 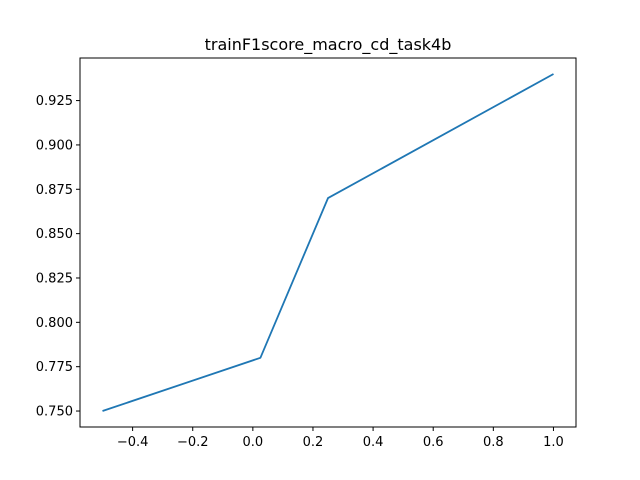 I want to click on chart-title: trainF1score_macro_cd_task4b, so click(x=328, y=45).